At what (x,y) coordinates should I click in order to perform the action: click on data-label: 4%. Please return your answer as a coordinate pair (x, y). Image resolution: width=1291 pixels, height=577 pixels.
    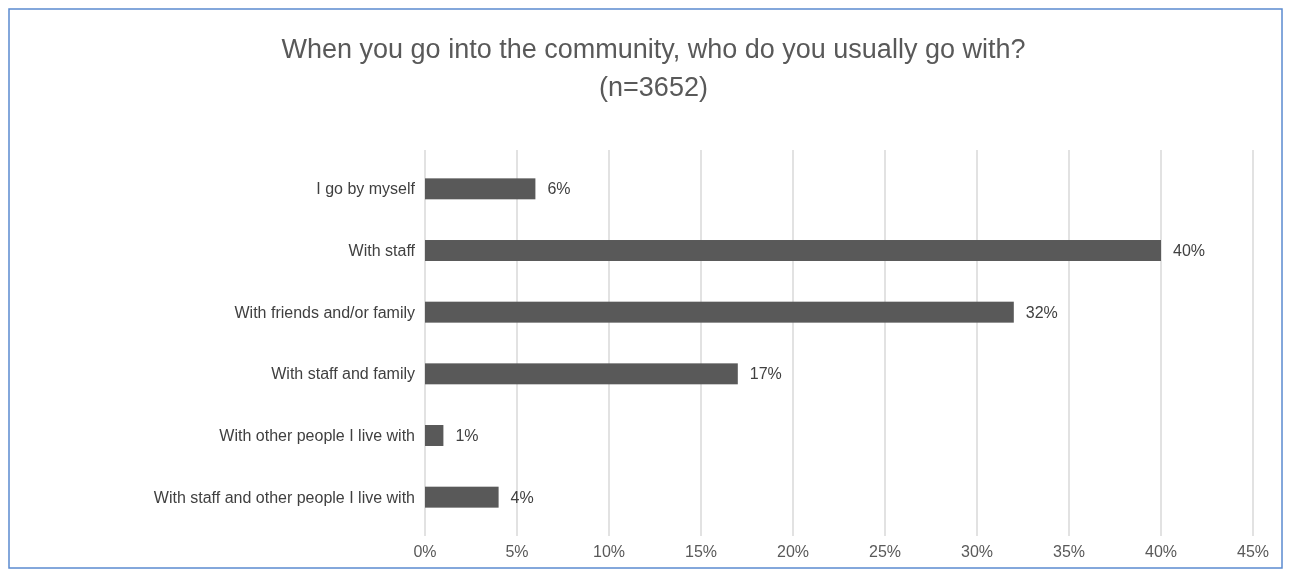
    Looking at the image, I should click on (522, 497).